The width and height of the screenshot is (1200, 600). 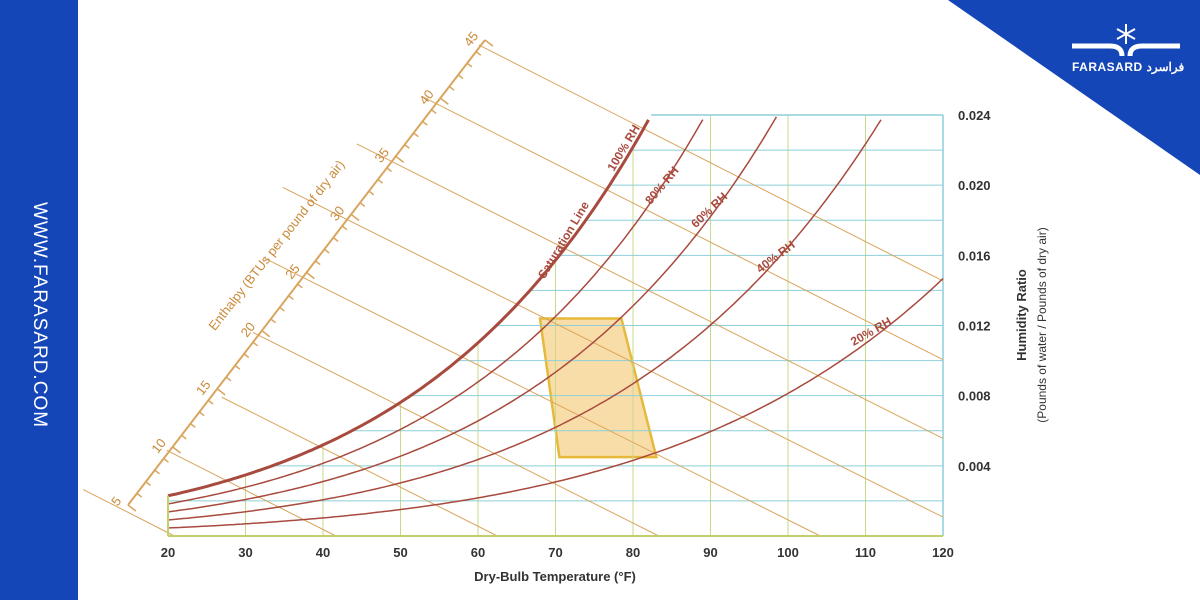 I want to click on y-tick-label: 0.024, so click(x=974, y=115).